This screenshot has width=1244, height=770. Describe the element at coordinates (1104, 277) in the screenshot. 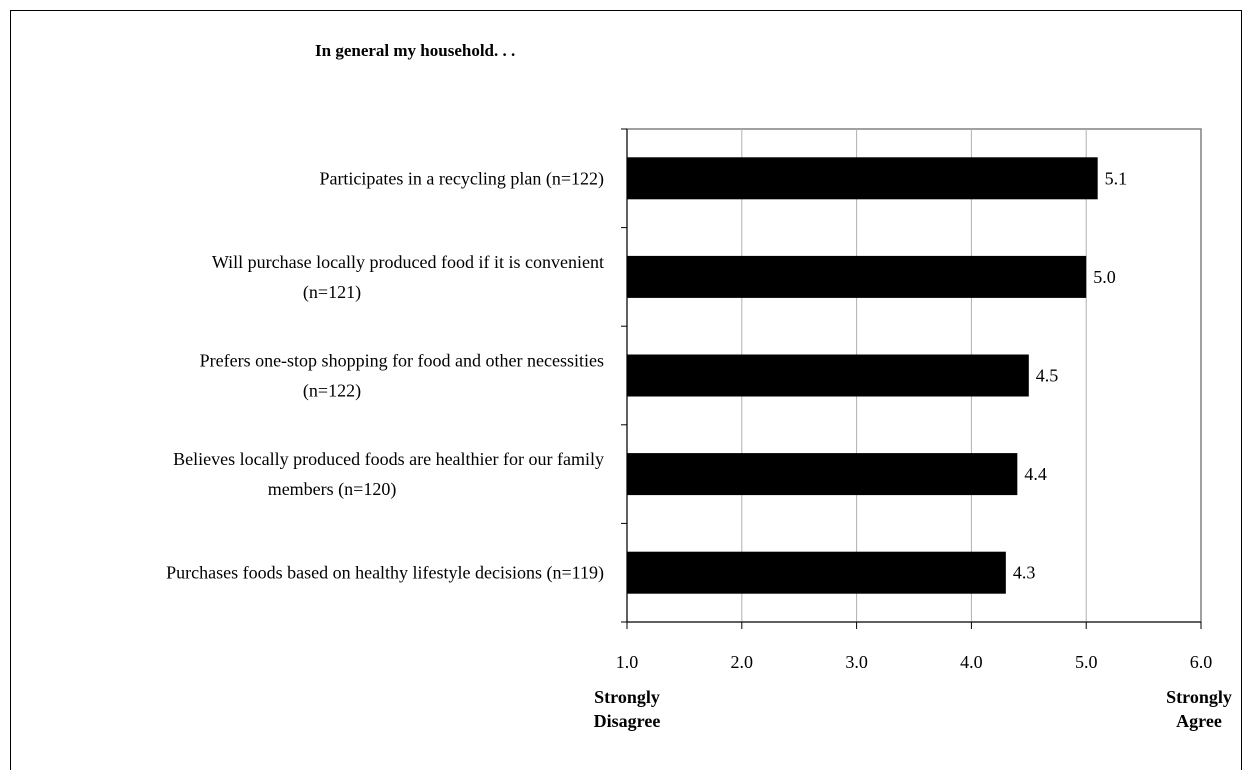

I see `bar-value-label: 5.0` at that location.